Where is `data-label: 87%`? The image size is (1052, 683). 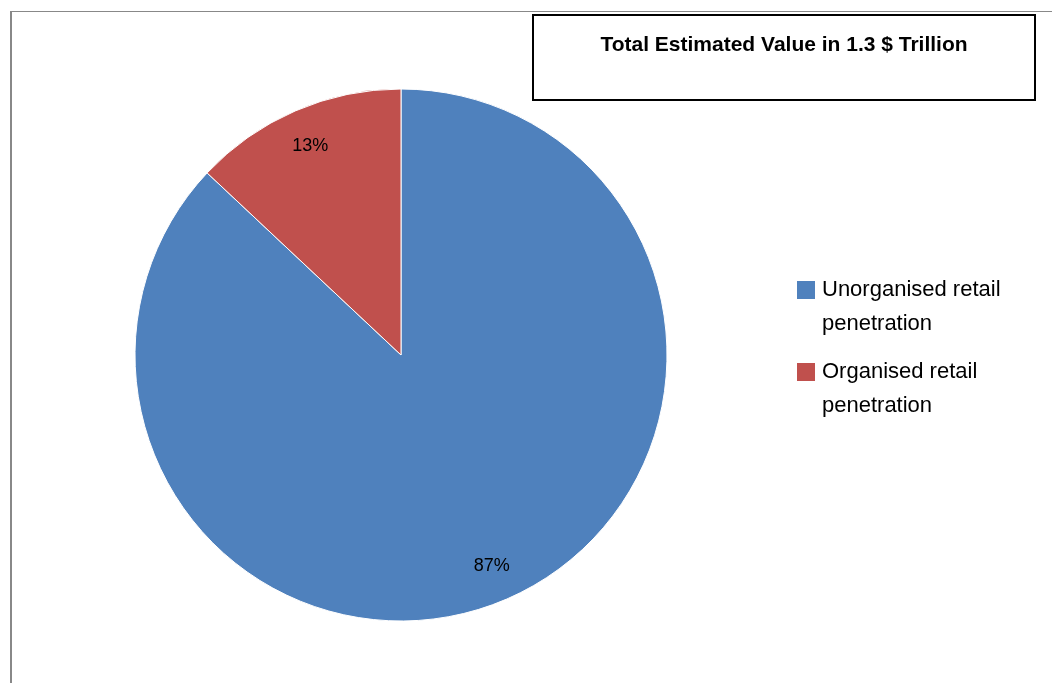
data-label: 87% is located at coordinates (491, 564).